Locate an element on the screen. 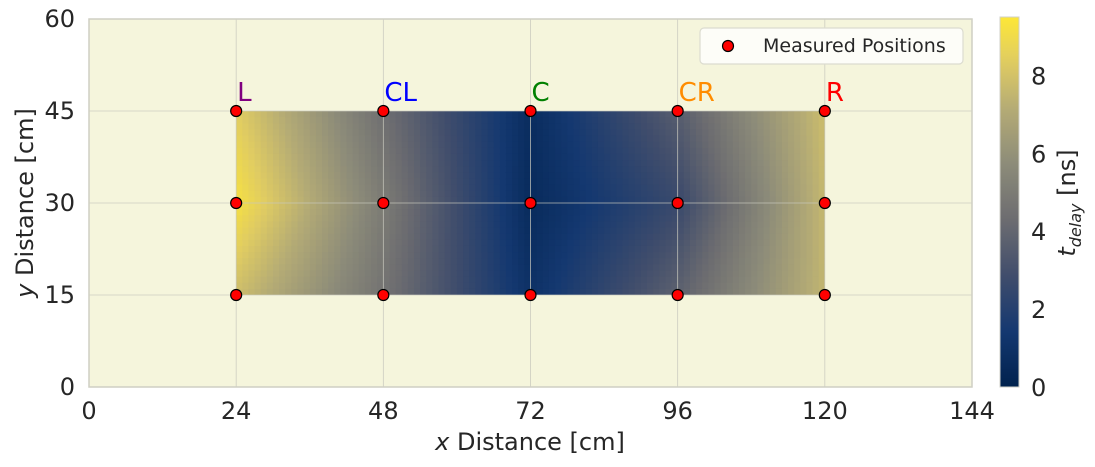  legend-box is located at coordinates (831, 46).